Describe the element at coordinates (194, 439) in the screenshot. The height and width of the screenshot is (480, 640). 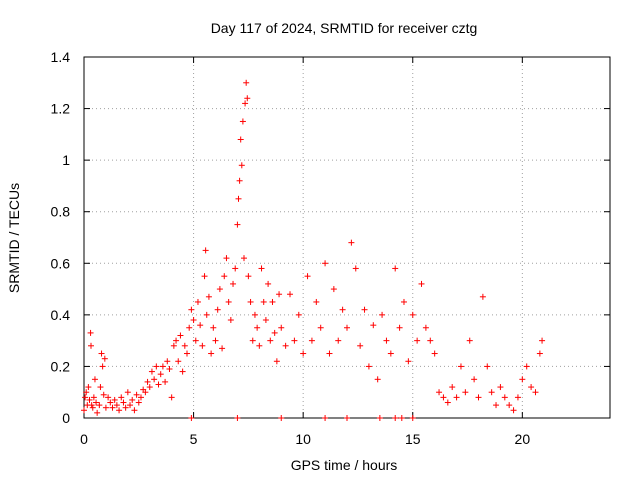
I see `x-tick-label: 5` at that location.